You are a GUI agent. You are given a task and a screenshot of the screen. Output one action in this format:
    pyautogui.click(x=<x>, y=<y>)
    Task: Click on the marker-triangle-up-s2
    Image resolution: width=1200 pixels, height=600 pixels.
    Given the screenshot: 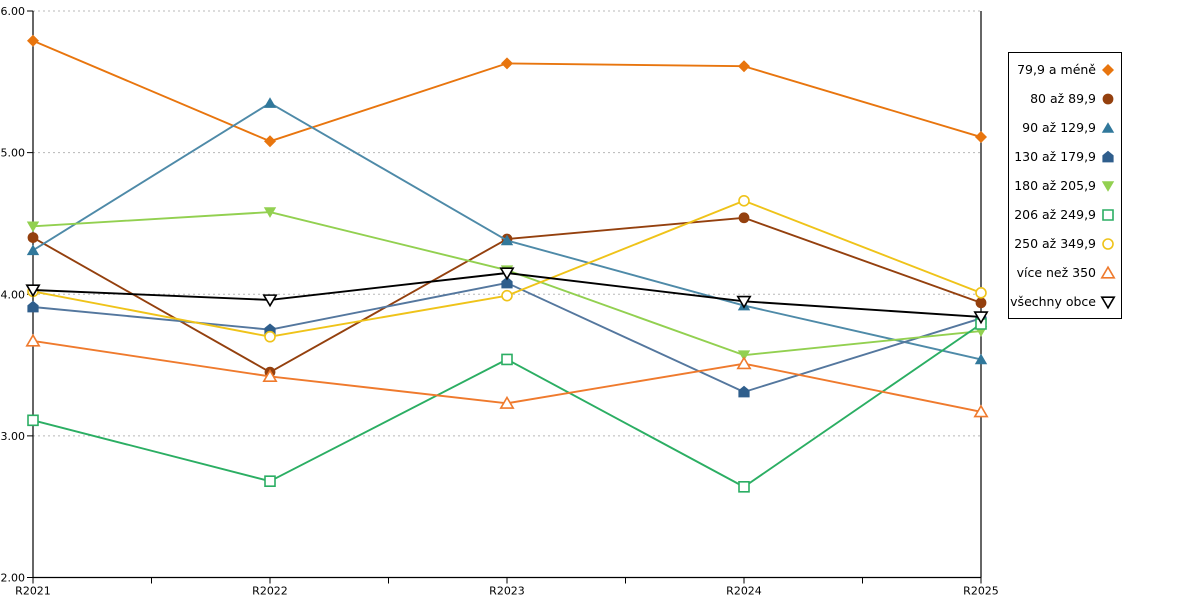 What is the action you would take?
    pyautogui.click(x=1108, y=127)
    